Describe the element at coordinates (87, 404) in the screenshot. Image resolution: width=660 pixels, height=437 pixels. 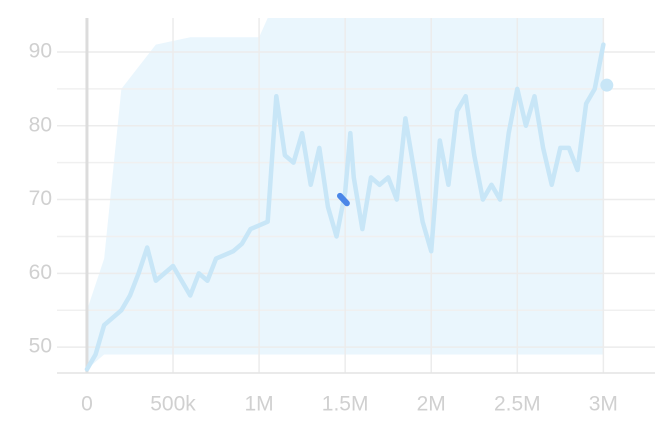
I see `x-tick-label: 0` at that location.